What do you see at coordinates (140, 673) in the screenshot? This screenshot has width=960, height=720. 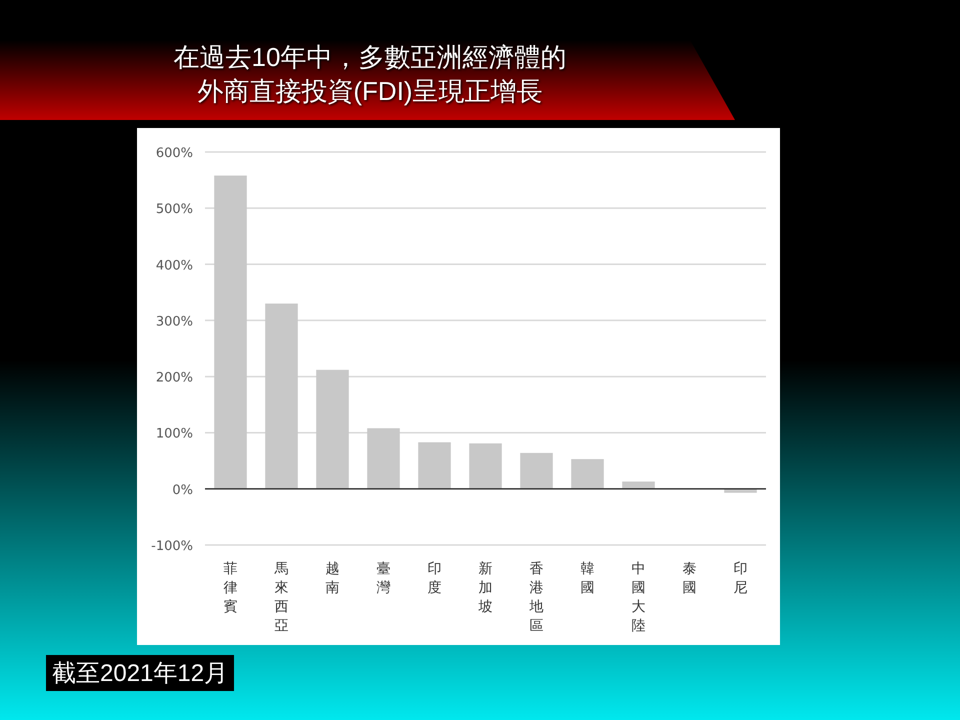 I see `text: 截至2021年12月` at bounding box center [140, 673].